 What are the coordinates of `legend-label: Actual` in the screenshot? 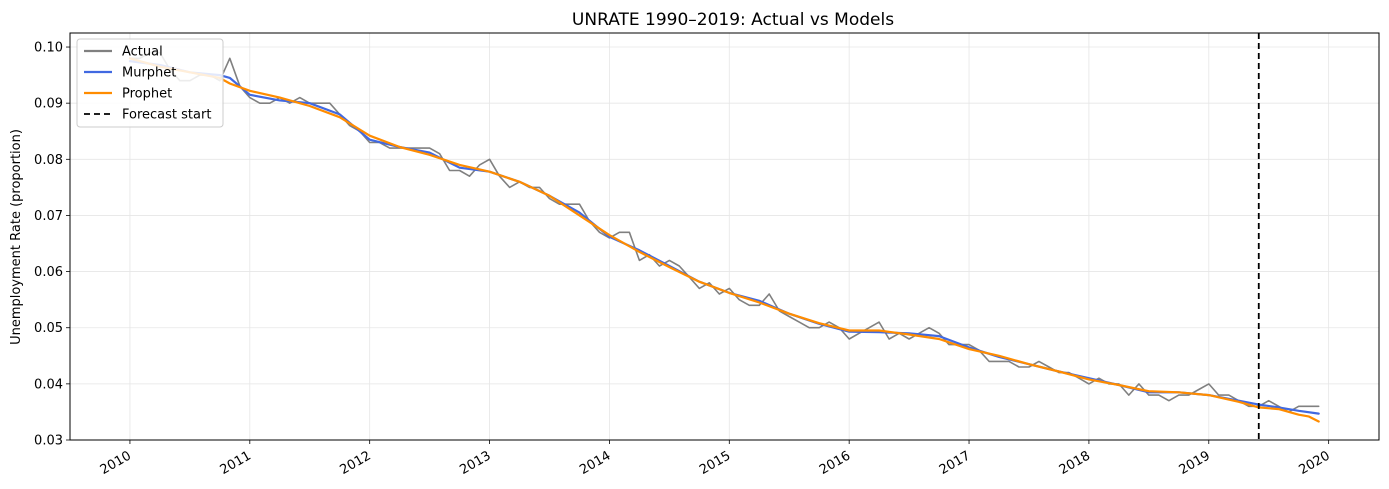 It's located at (142, 52).